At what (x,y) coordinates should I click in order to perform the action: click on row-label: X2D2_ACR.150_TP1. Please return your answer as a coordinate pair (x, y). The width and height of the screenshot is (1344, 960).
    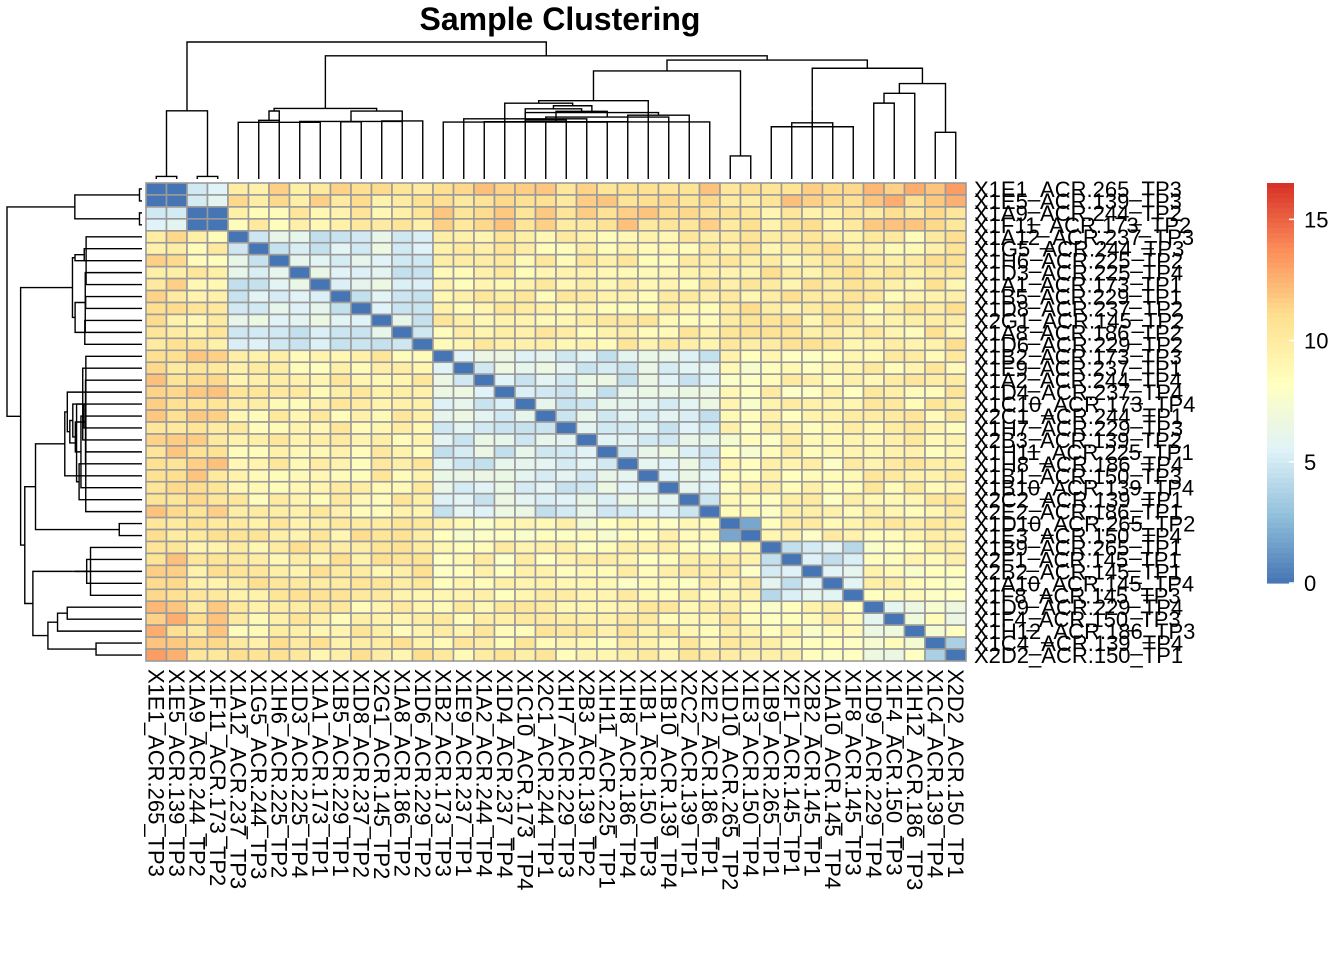
    Looking at the image, I should click on (1078, 655).